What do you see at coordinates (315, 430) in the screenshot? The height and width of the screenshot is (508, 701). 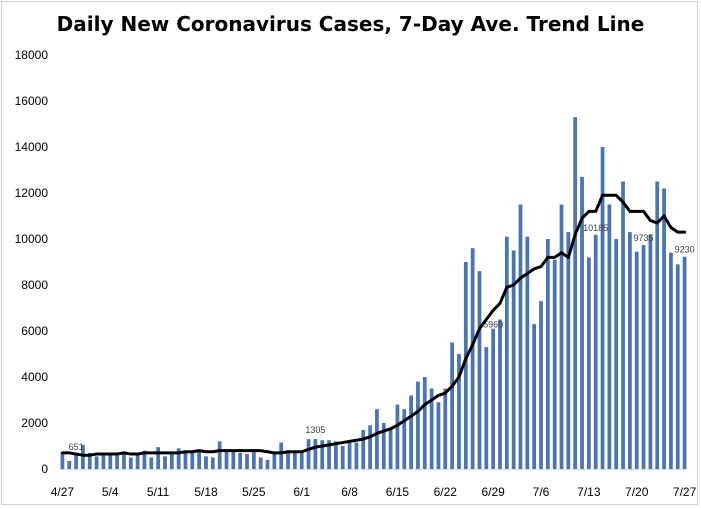 I see `data-label: 1305` at bounding box center [315, 430].